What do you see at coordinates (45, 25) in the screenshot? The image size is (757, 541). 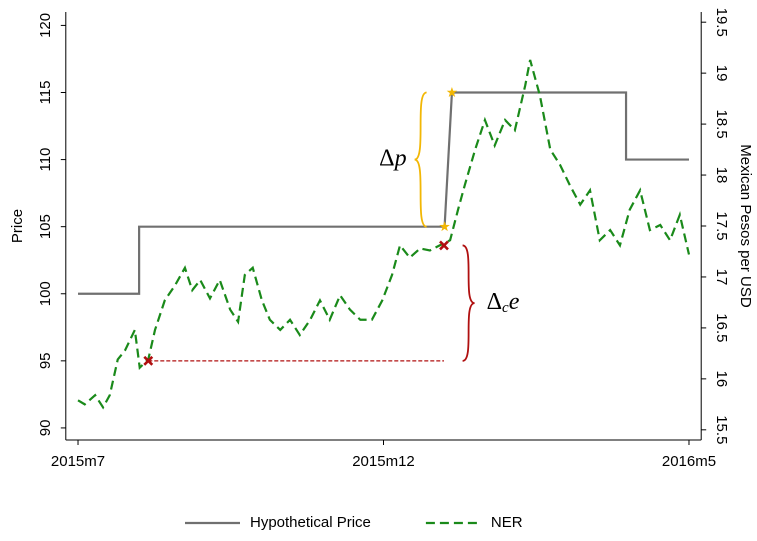 I see `y-tick-label: 120` at bounding box center [45, 25].